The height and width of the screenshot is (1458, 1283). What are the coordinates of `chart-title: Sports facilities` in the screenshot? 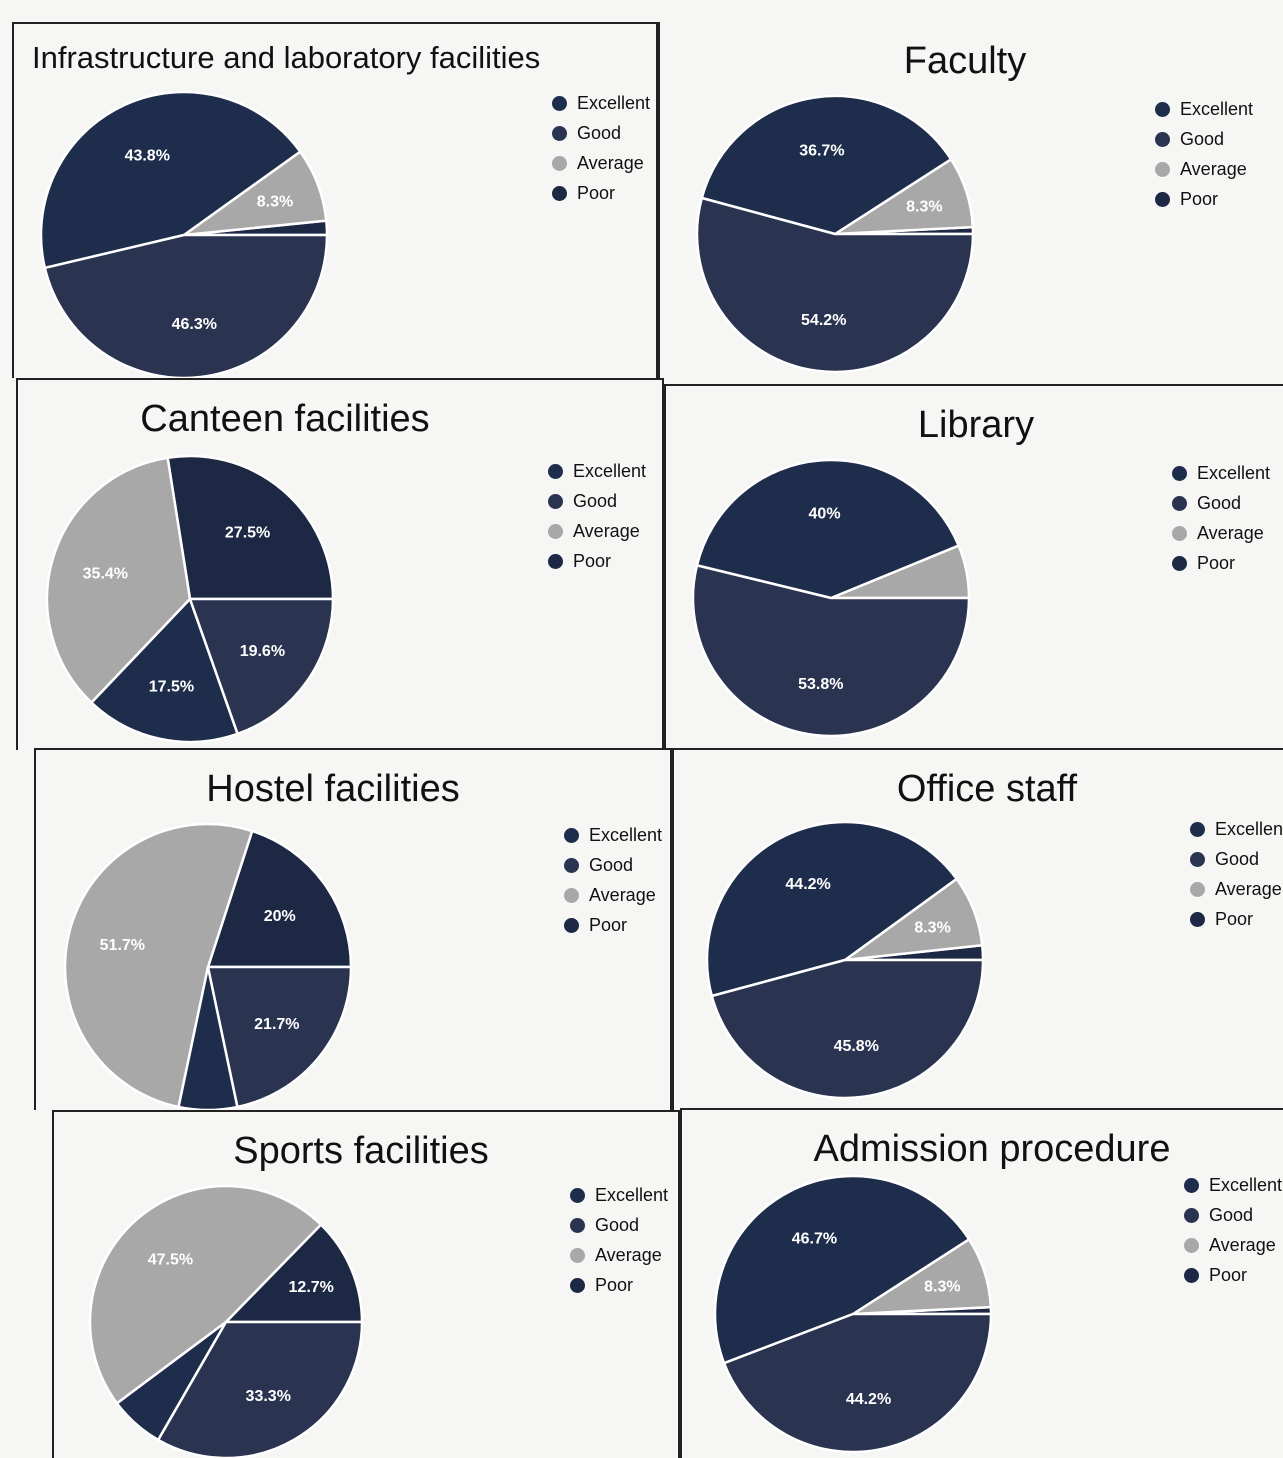 It's located at (361, 1151).